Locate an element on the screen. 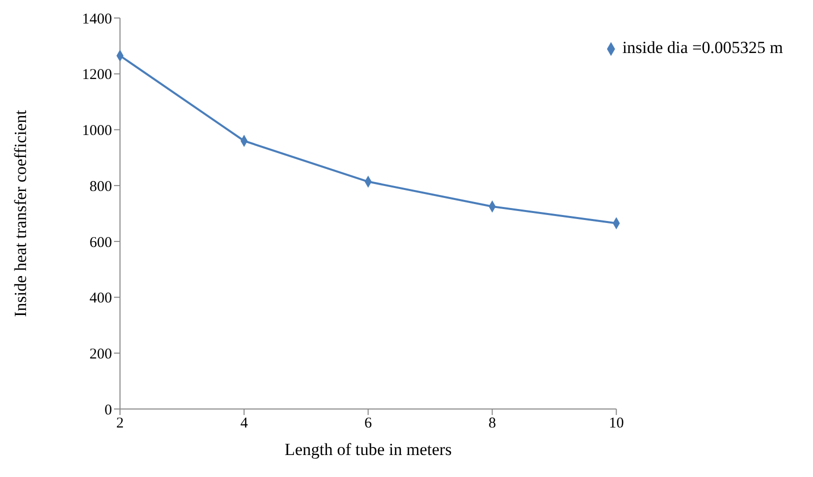  y-tick-label: 800 is located at coordinates (101, 186).